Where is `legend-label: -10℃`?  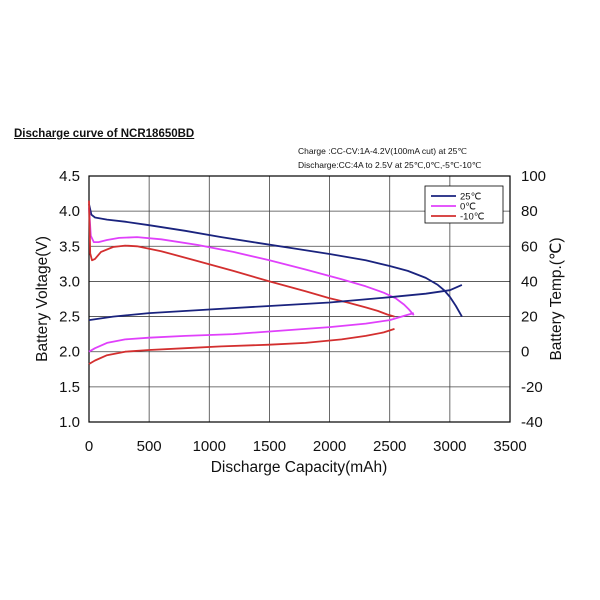 legend-label: -10℃ is located at coordinates (472, 217).